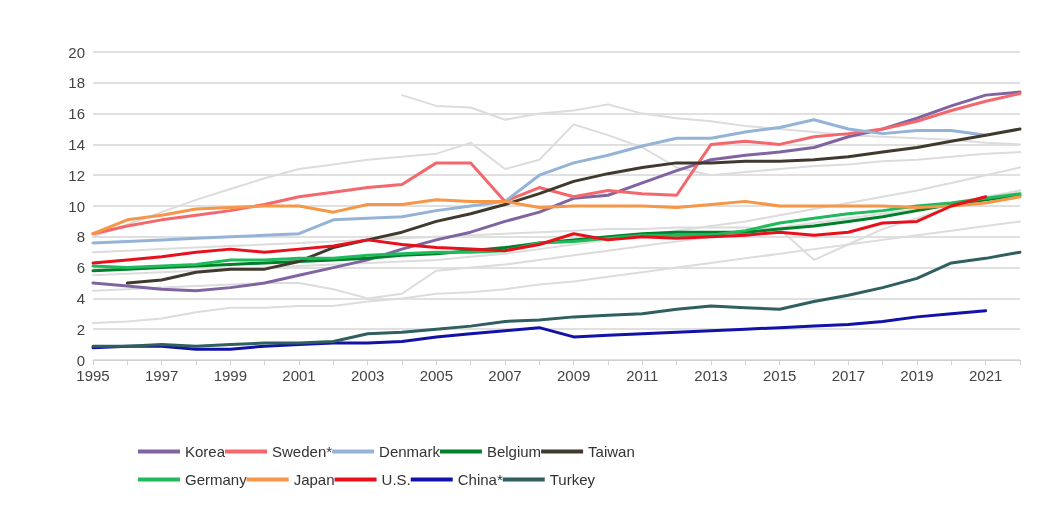 The height and width of the screenshot is (508, 1058). What do you see at coordinates (80, 298) in the screenshot?
I see `y-tick-label: 4` at bounding box center [80, 298].